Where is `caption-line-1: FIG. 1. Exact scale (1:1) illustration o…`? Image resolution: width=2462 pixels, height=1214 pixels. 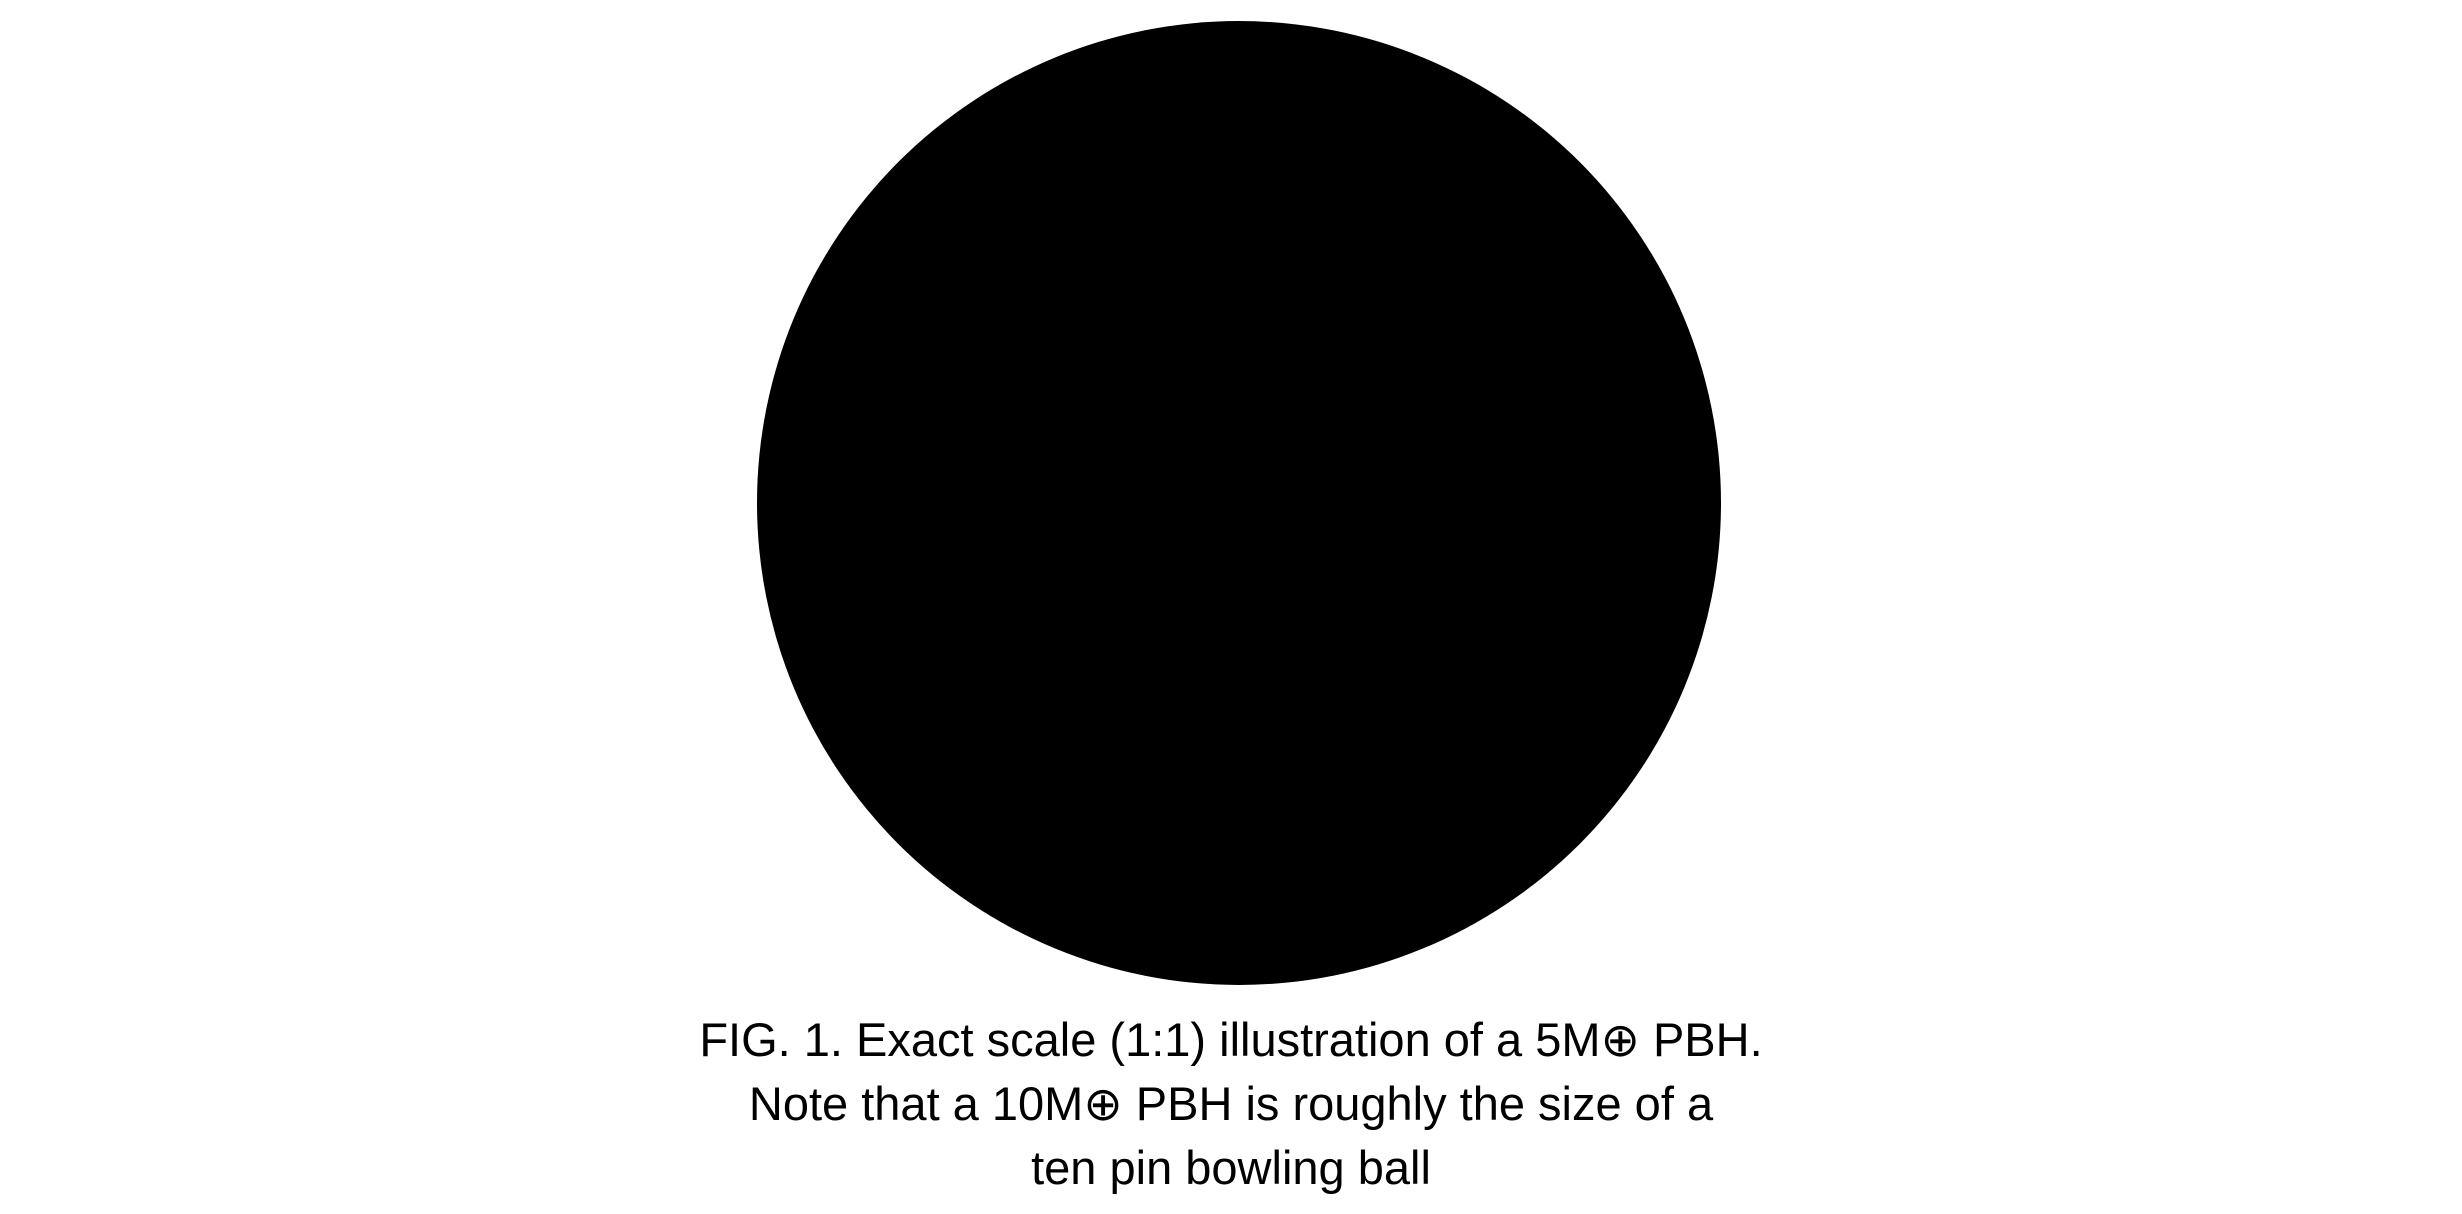
caption-line-1: FIG. 1. Exact scale (1:1) illustration o… is located at coordinates (1231, 1039).